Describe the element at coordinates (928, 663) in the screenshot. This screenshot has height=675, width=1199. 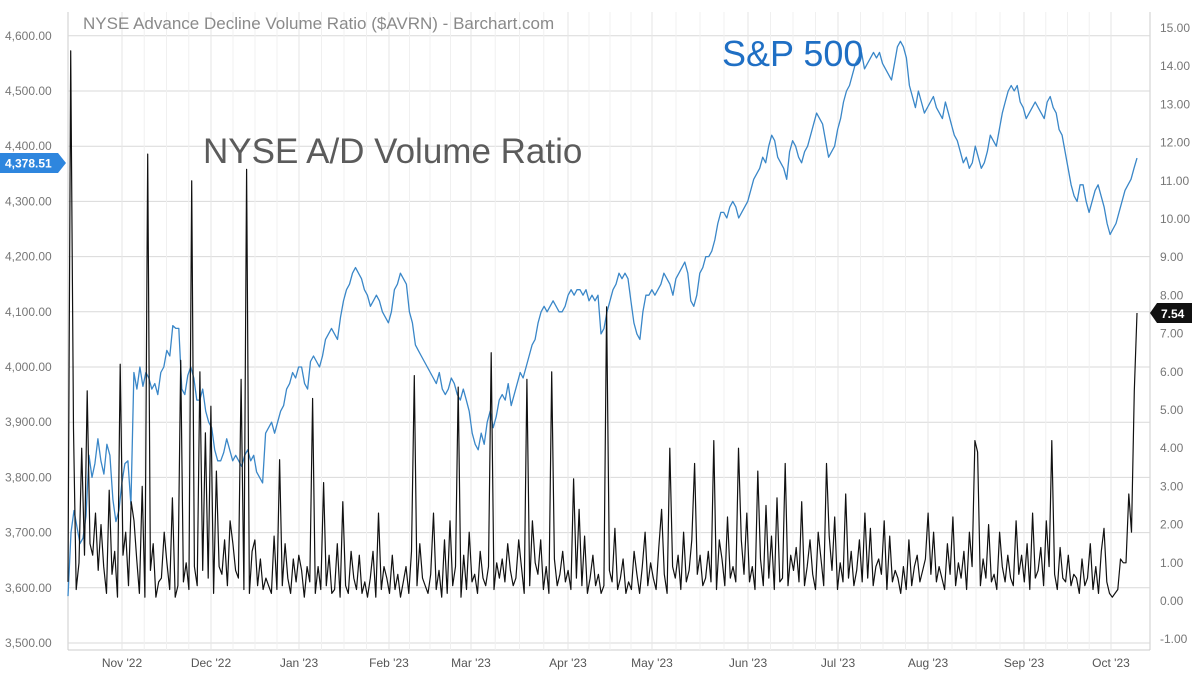
I see `x-tick-label: Aug '23` at that location.